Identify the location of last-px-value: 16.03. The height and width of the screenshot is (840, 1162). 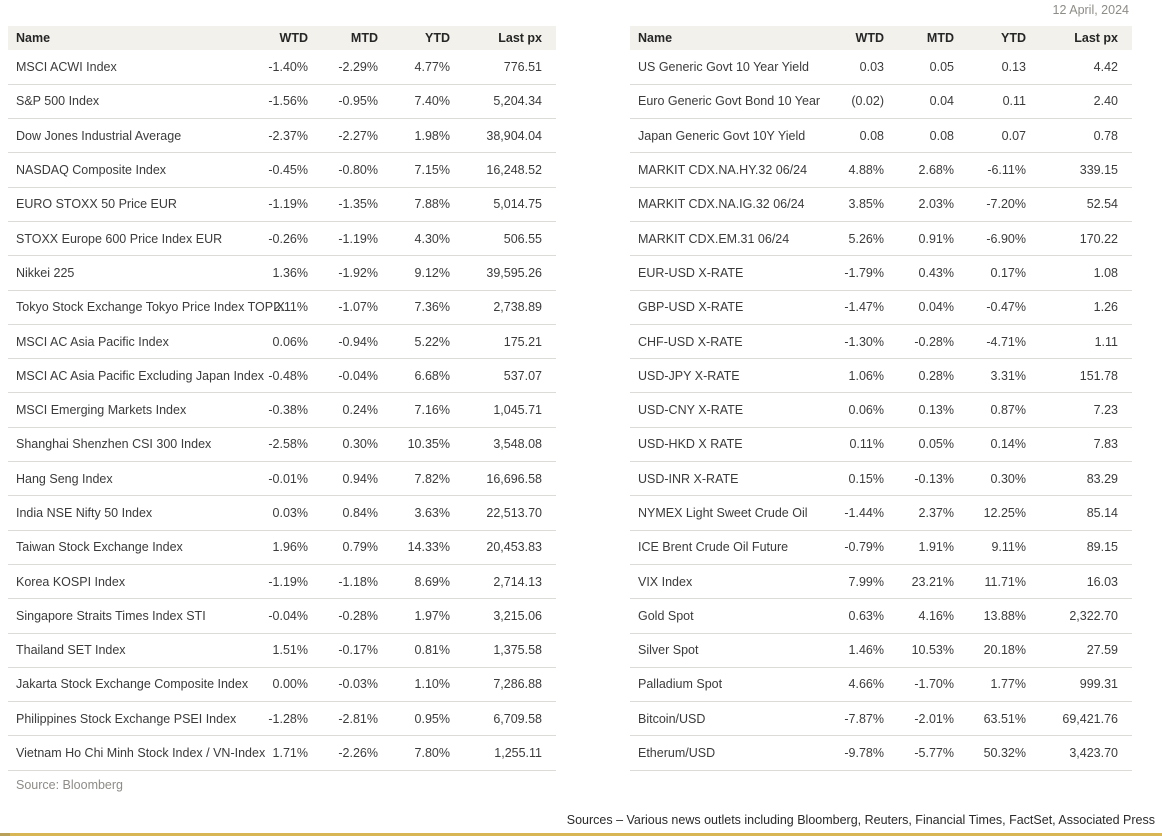
(1086, 582).